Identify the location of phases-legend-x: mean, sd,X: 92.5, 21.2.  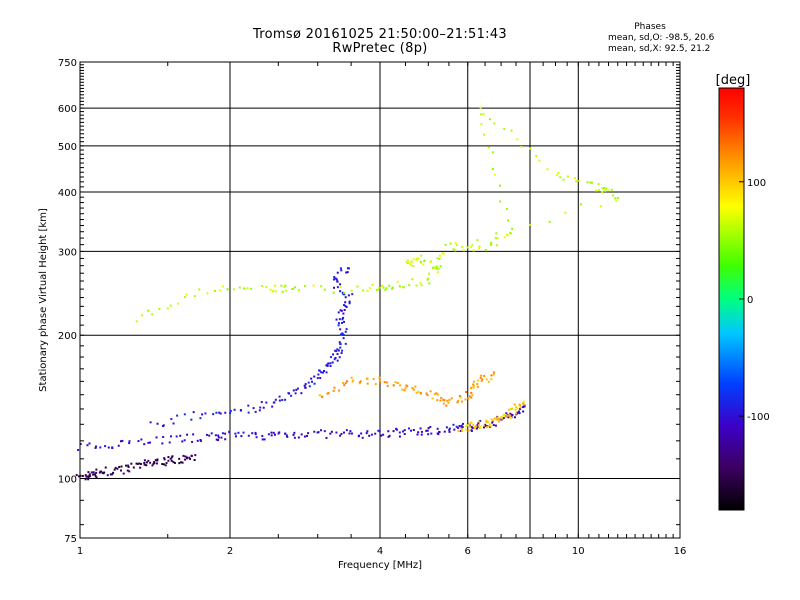
(659, 49).